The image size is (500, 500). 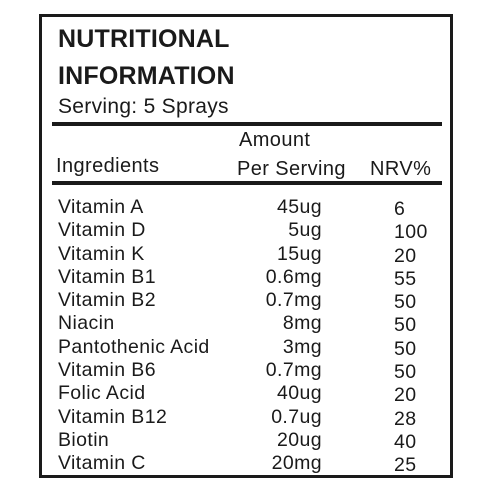 What do you see at coordinates (246, 371) in the screenshot?
I see `ingredient-row: Vitamin B6 0.7mg 50` at bounding box center [246, 371].